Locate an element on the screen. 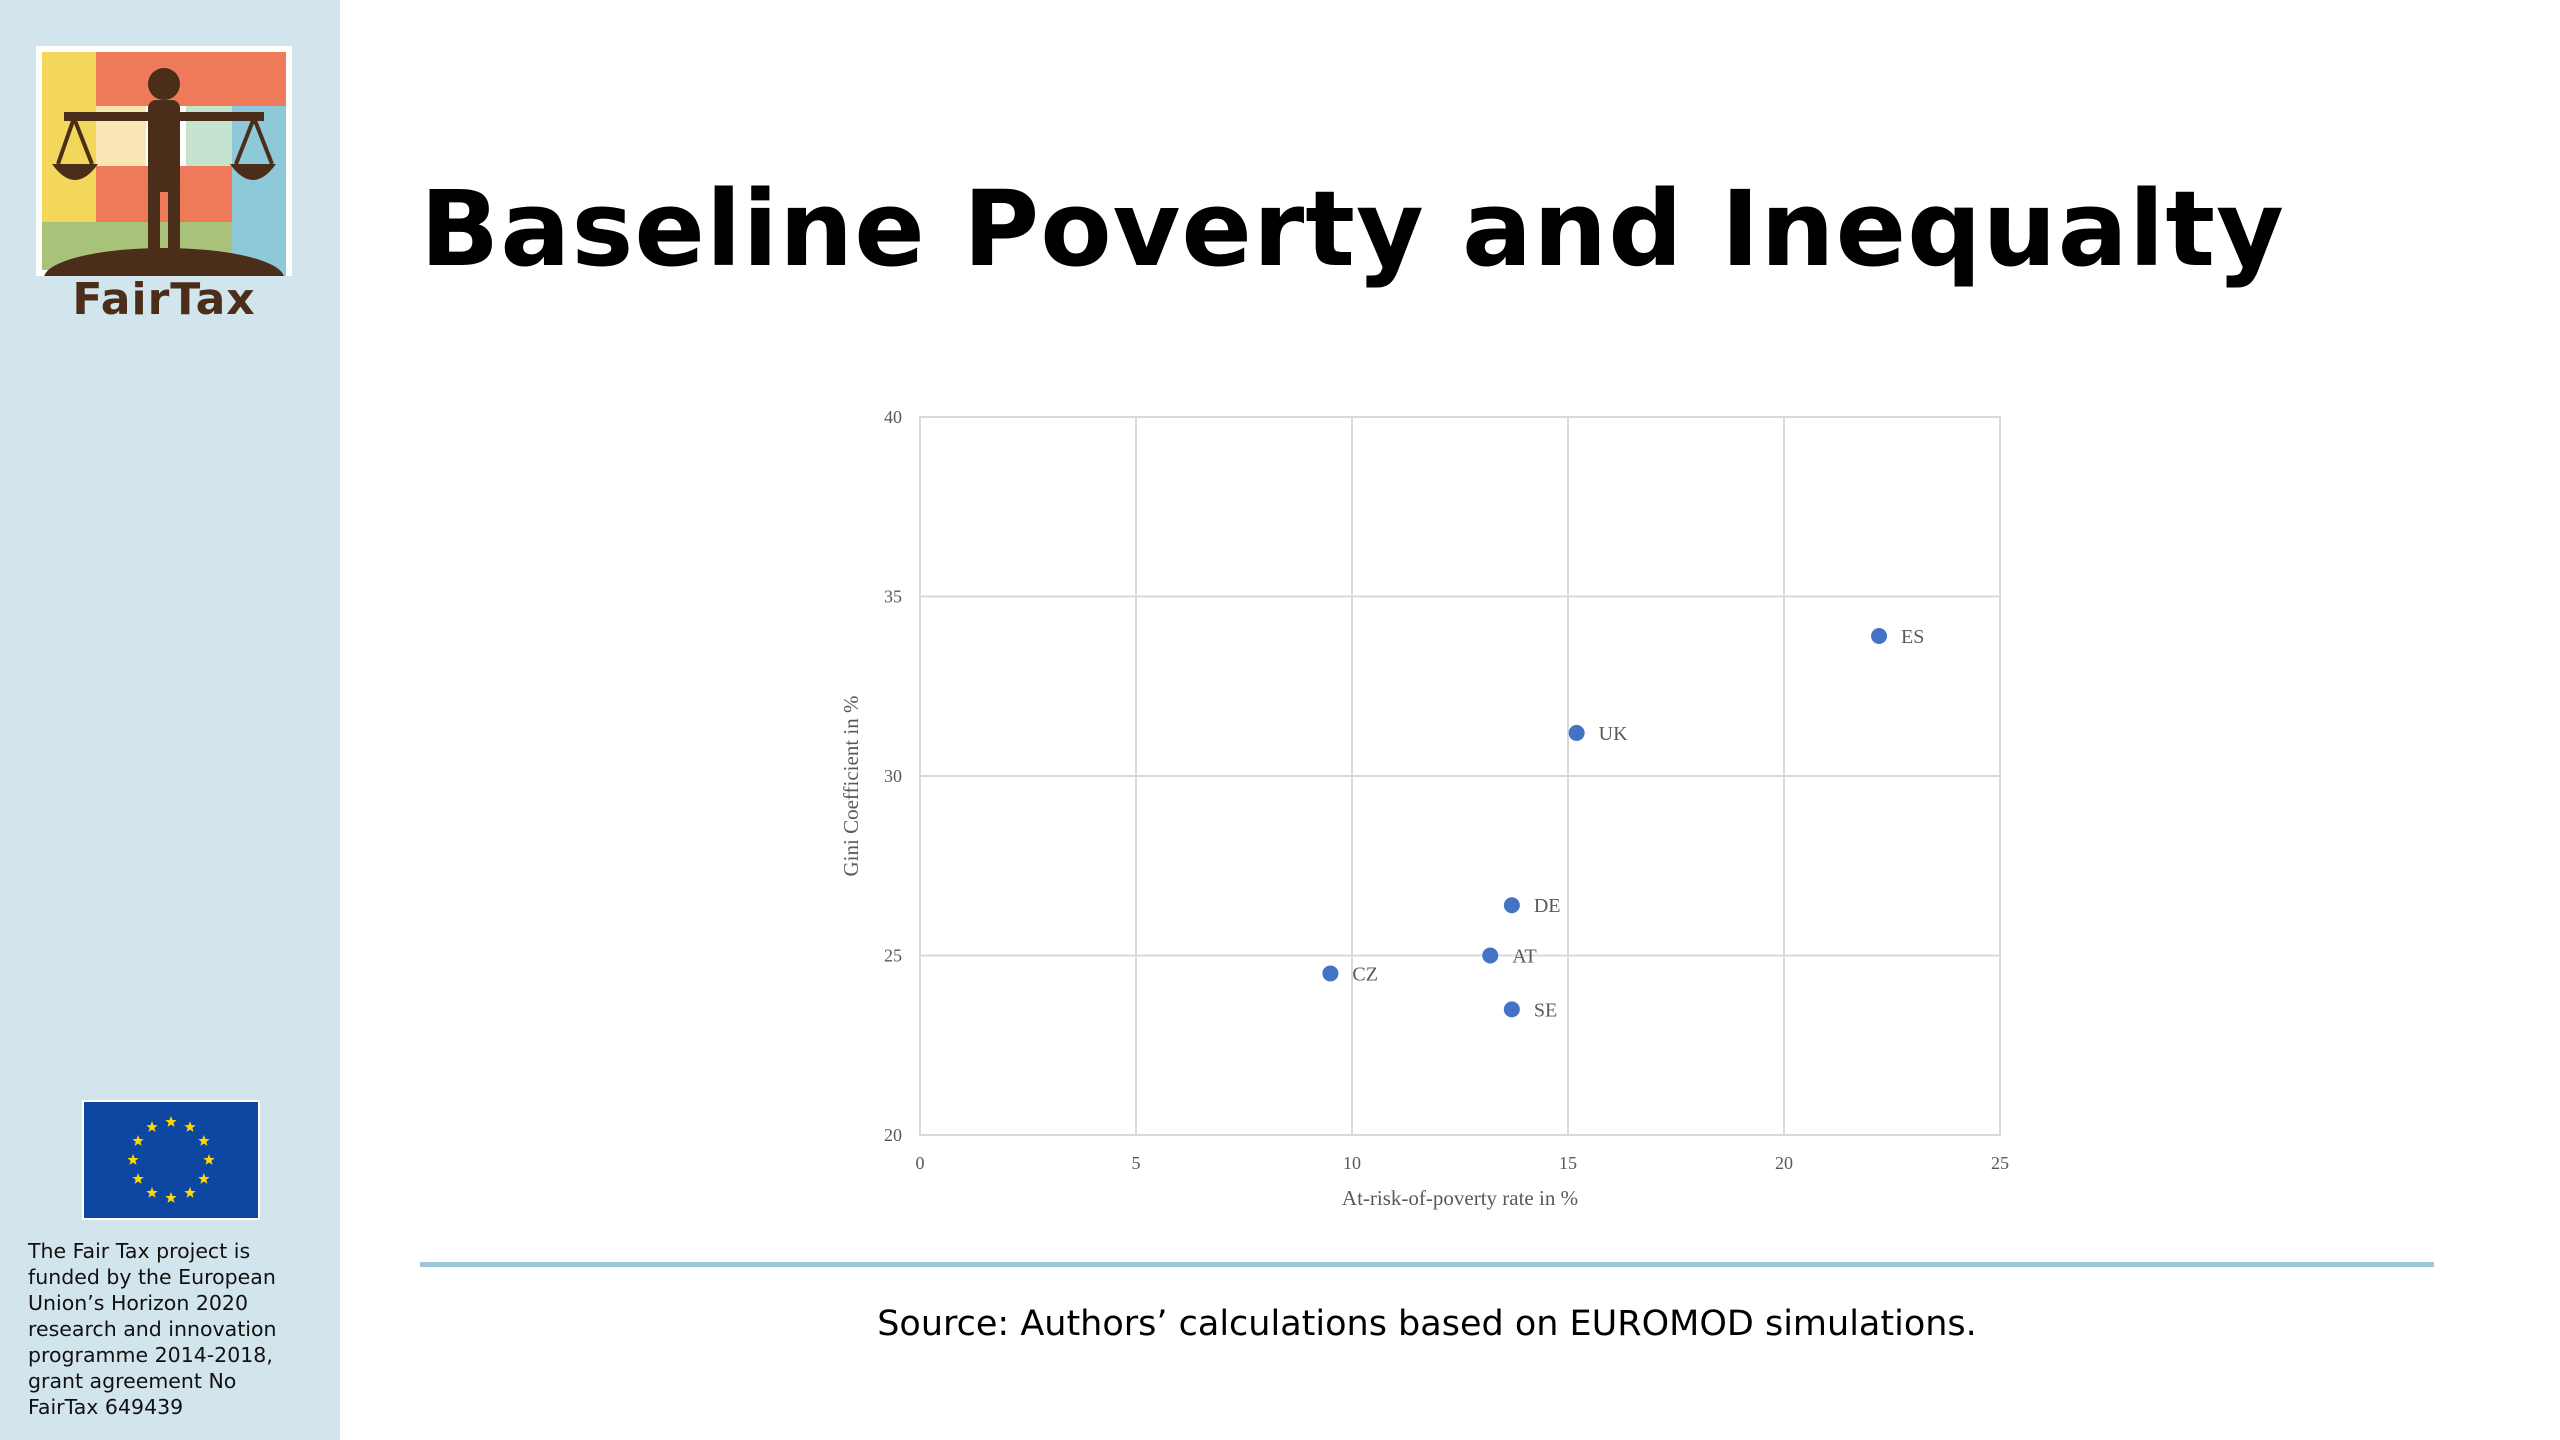 The height and width of the screenshot is (1440, 2560). data-point-at is located at coordinates (1490, 955).